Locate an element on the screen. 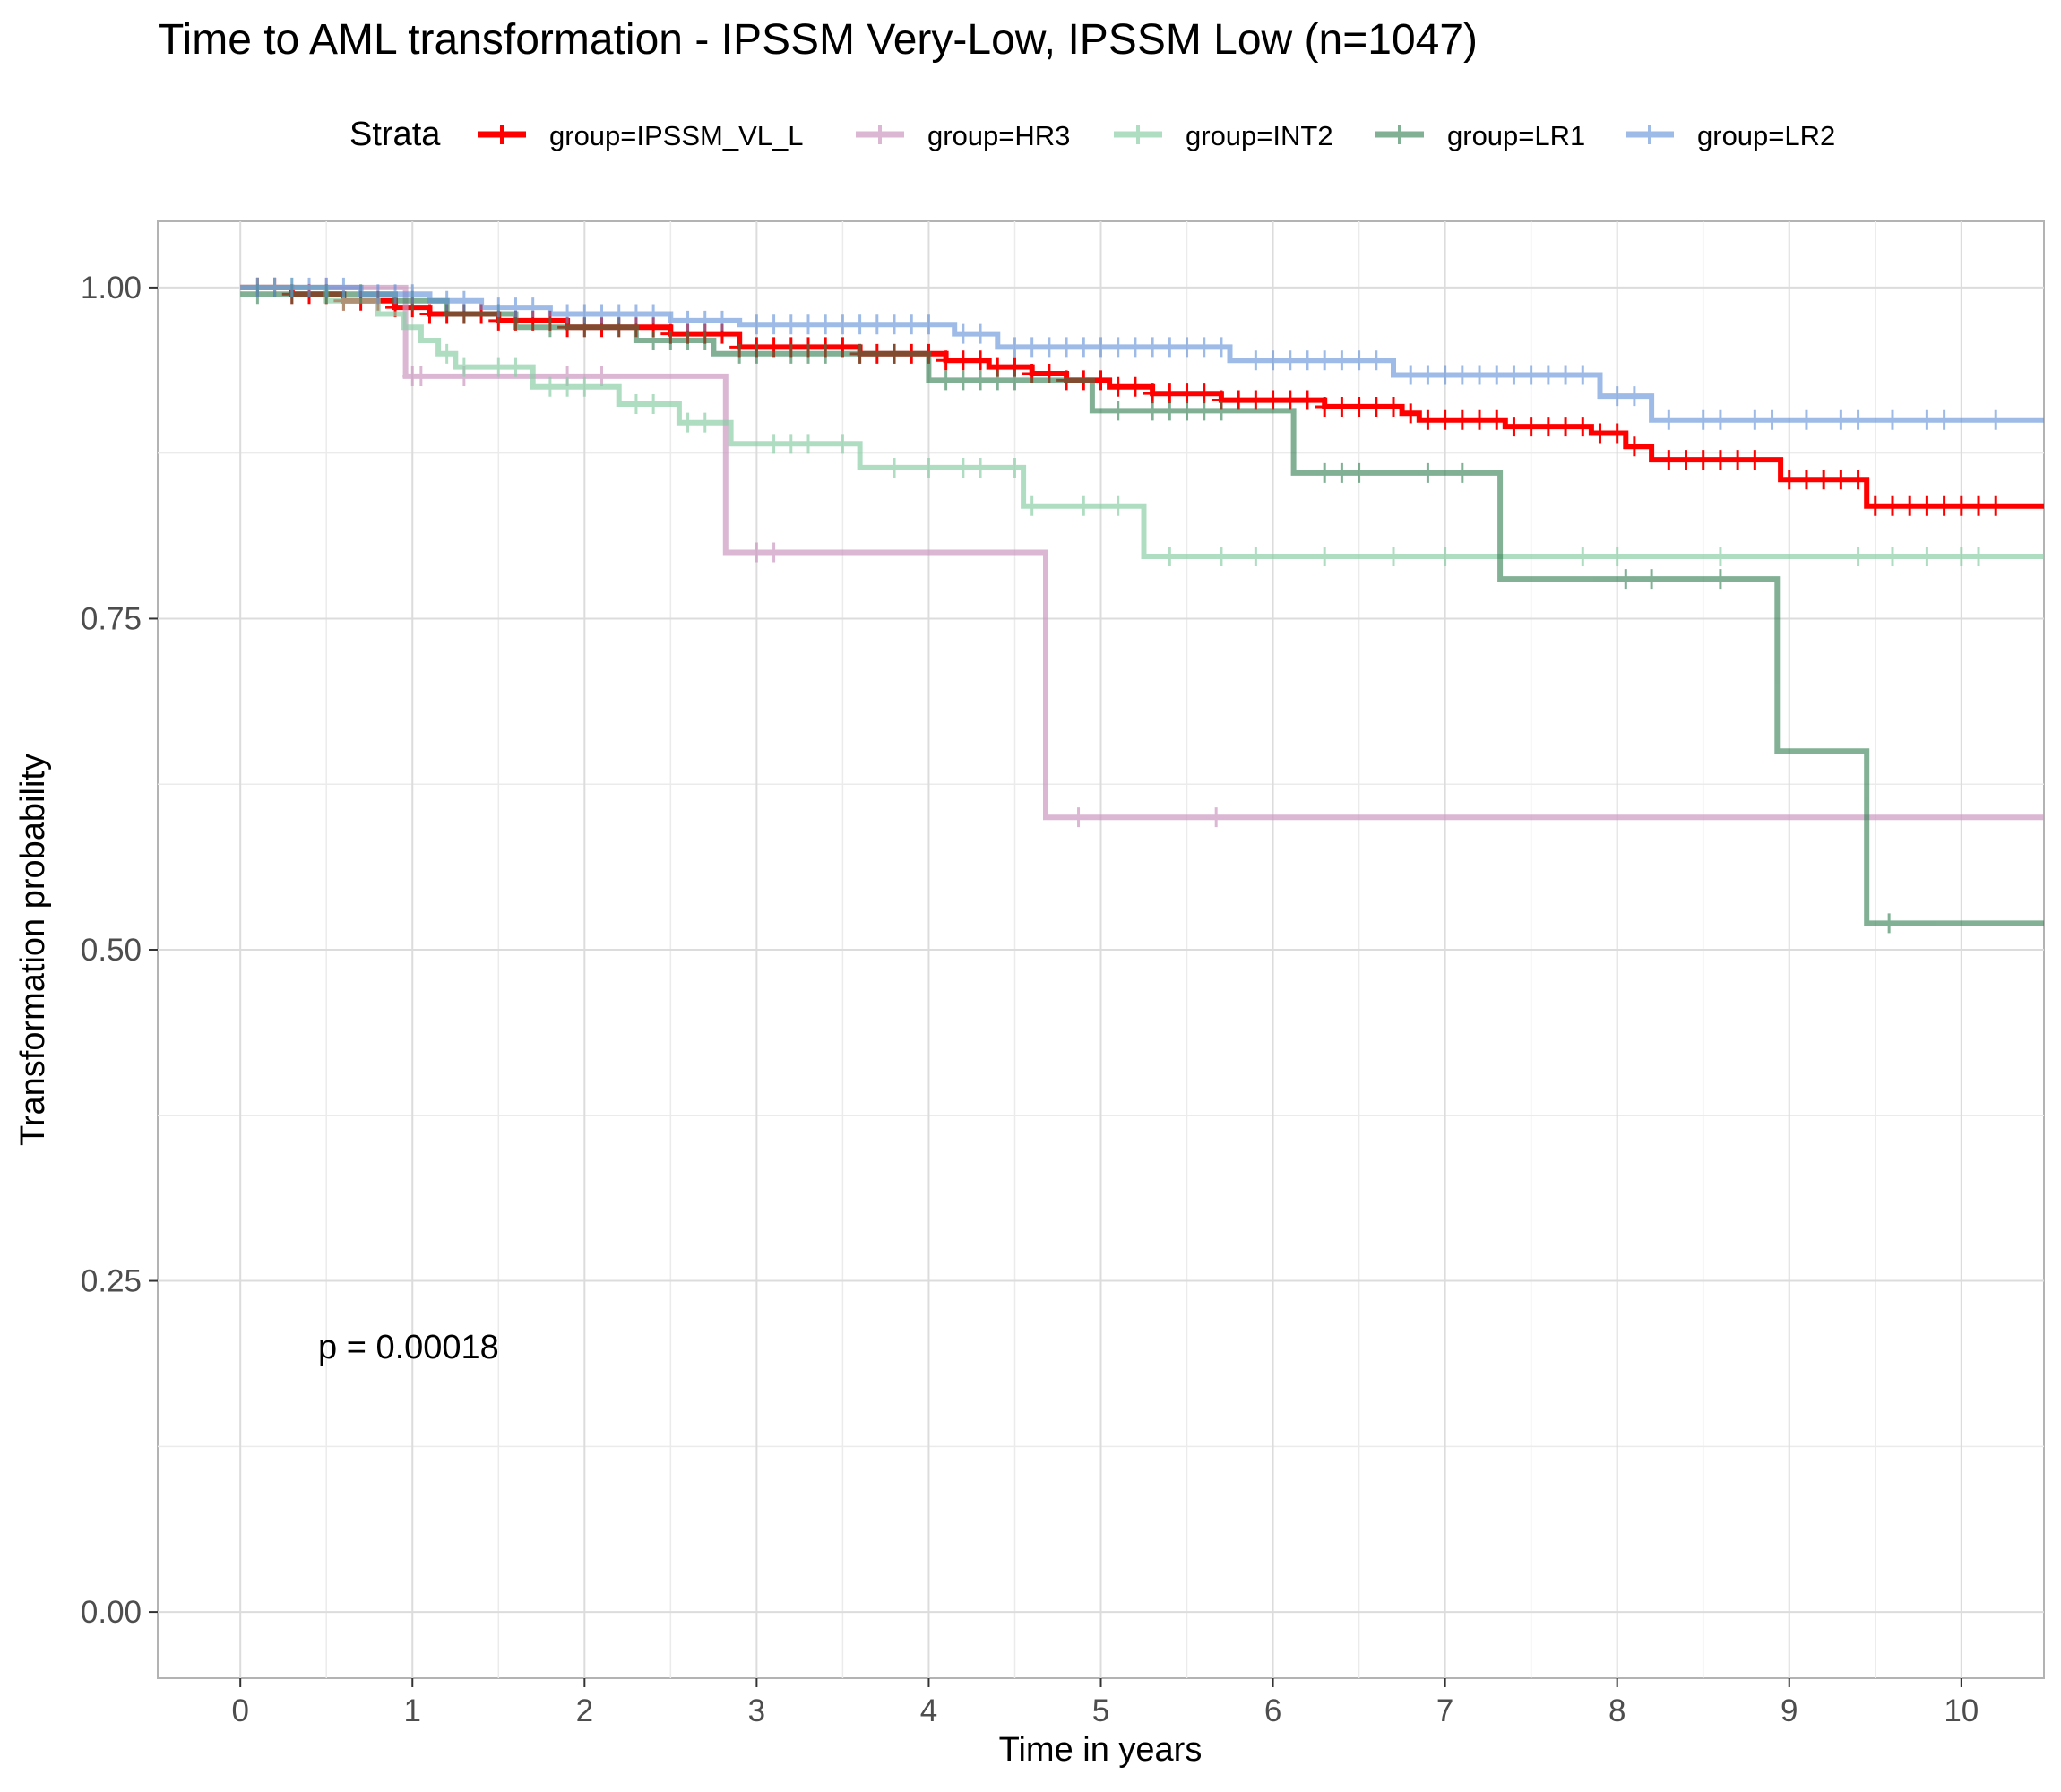 Image resolution: width=2061 pixels, height=1792 pixels. x-tick-label: 1 is located at coordinates (412, 1711).